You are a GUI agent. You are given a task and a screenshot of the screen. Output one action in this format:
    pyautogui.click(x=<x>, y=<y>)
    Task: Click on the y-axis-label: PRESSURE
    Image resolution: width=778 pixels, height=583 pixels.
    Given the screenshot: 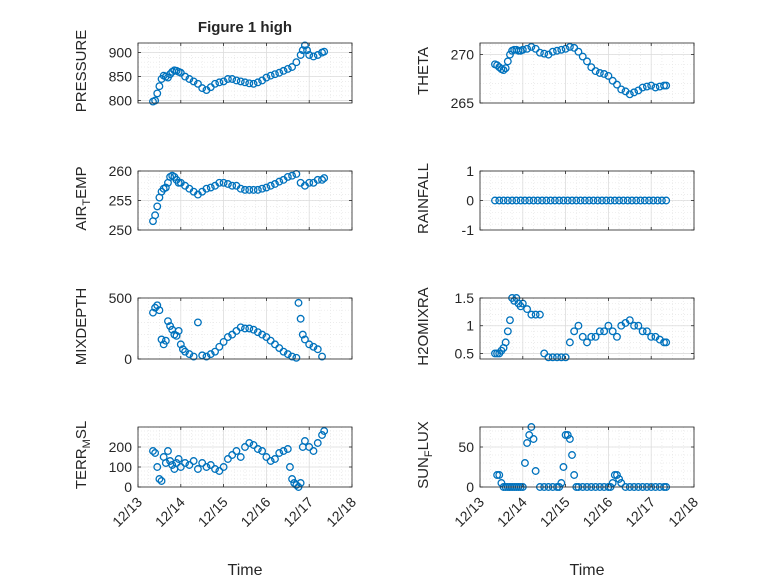 What is the action you would take?
    pyautogui.click(x=81, y=71)
    